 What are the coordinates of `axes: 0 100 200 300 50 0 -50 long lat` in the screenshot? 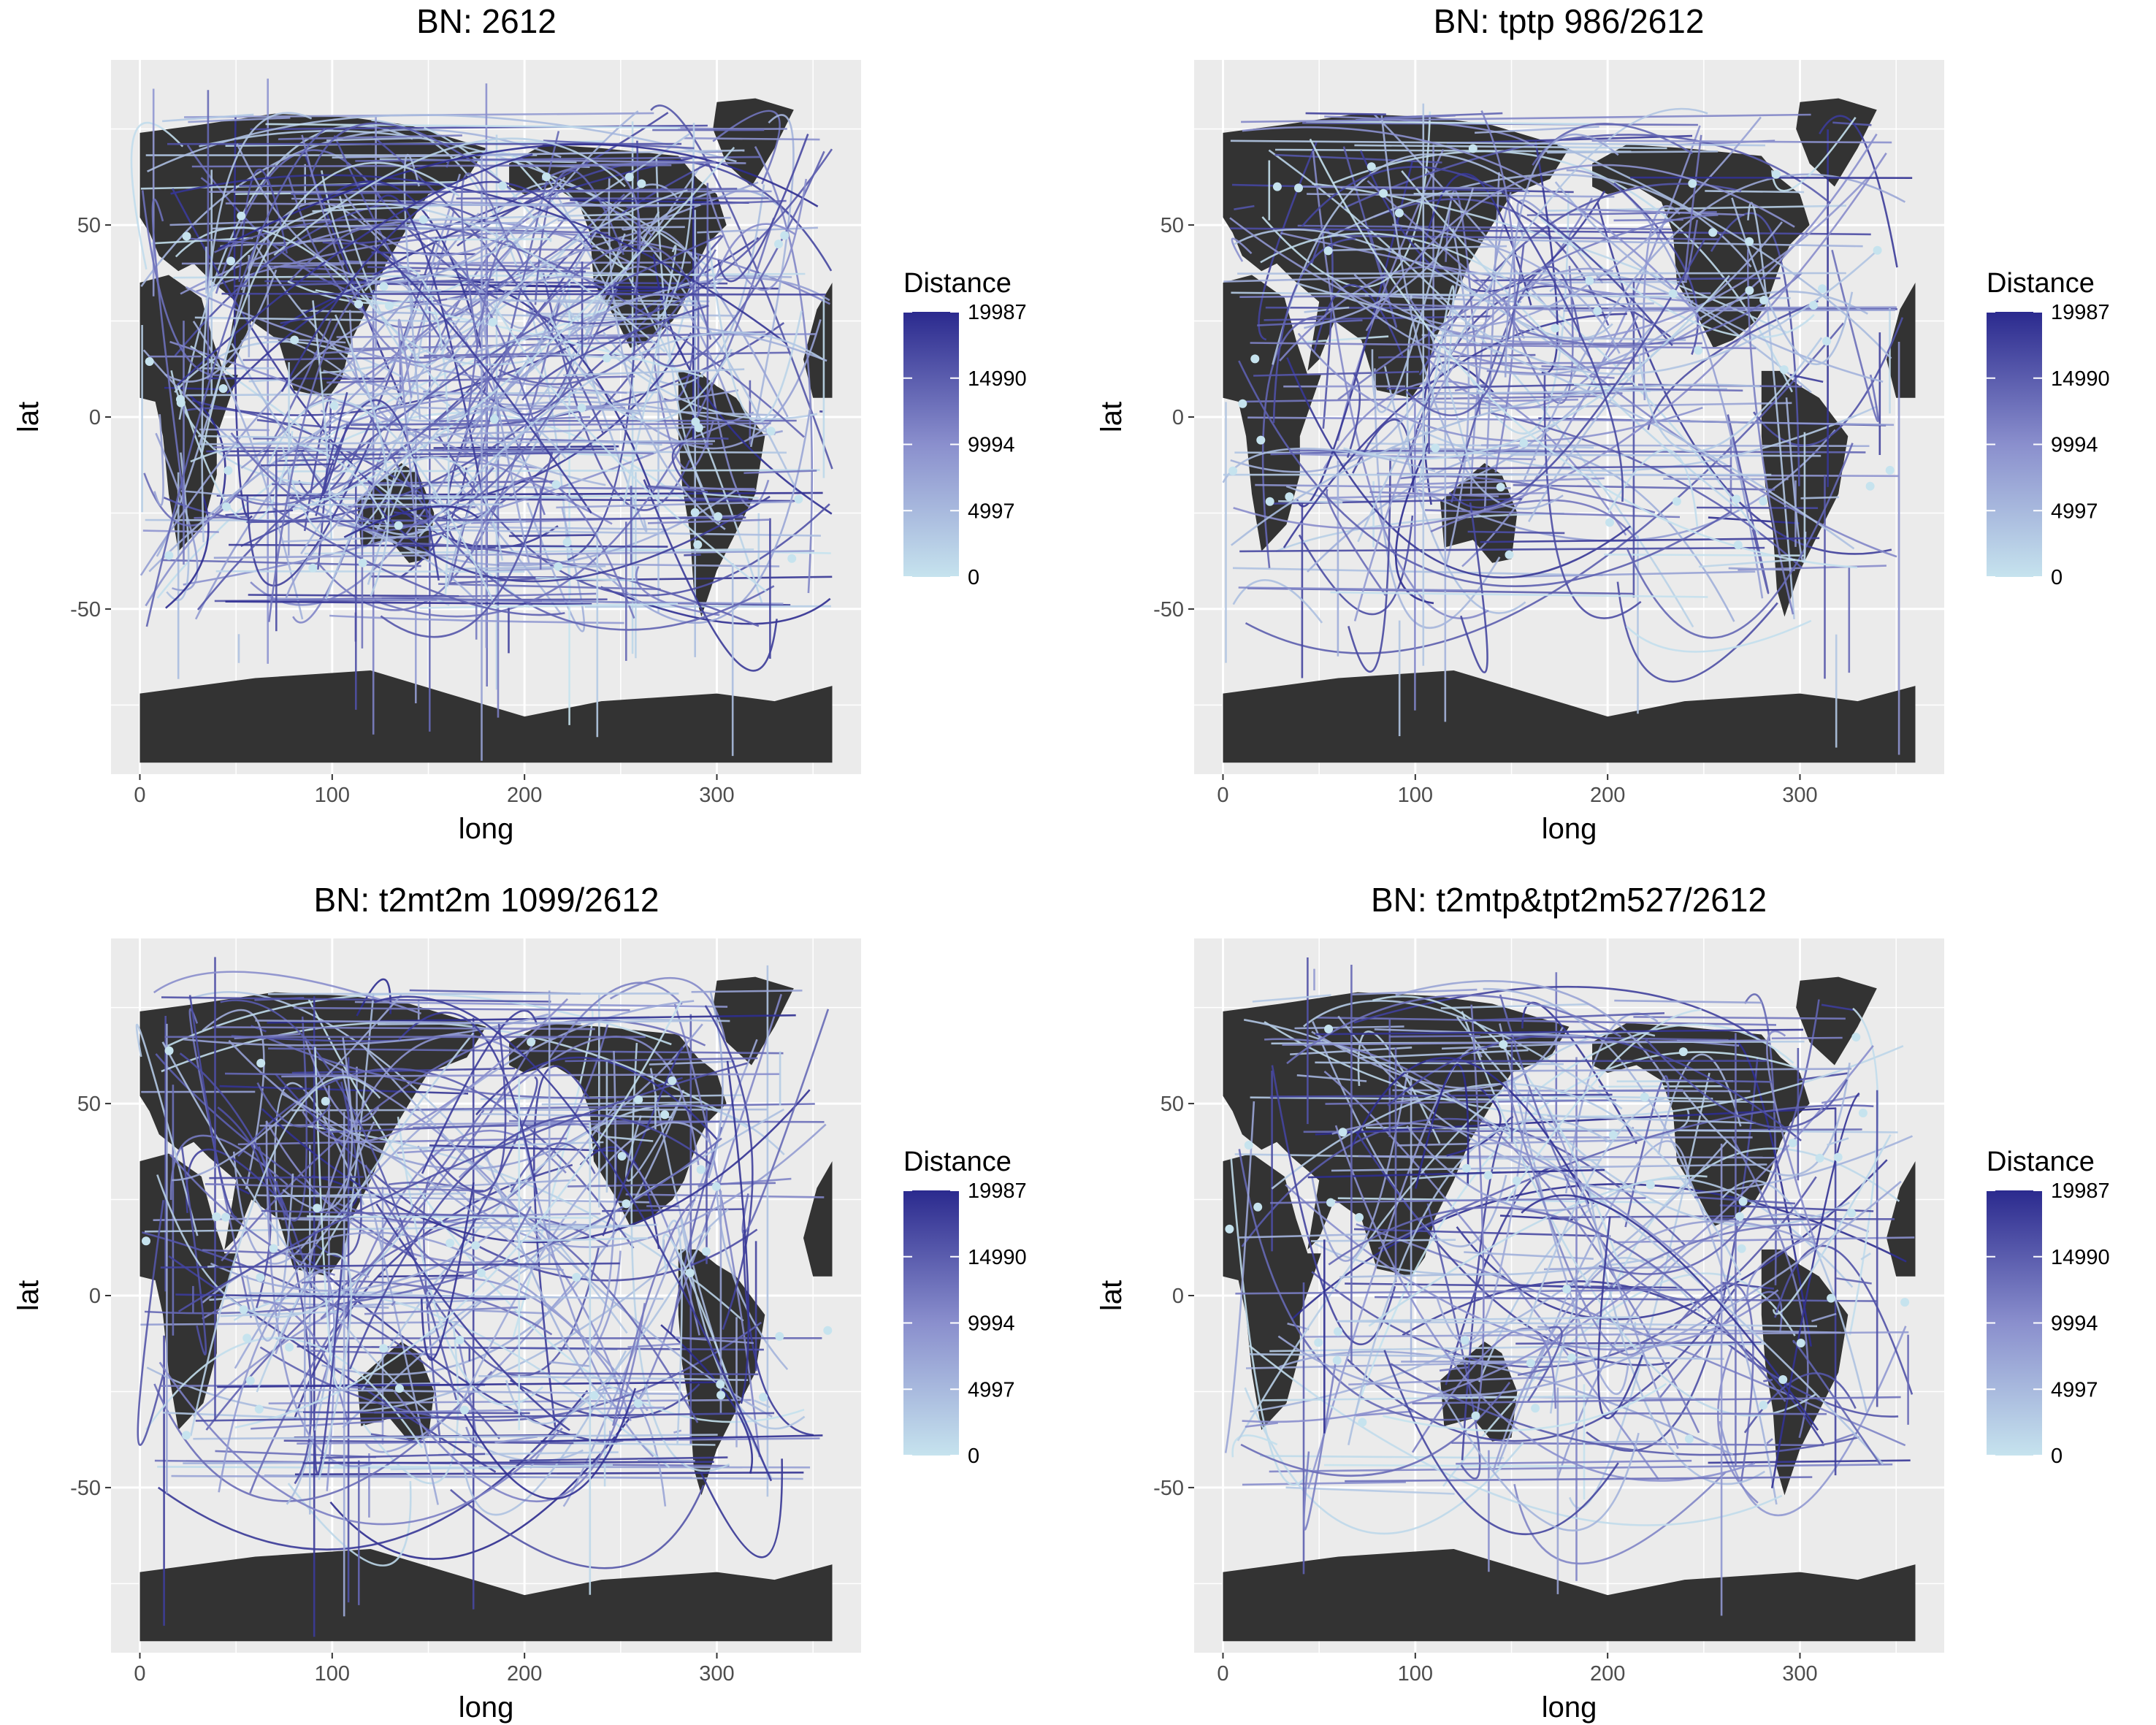 It's located at (374, 1408).